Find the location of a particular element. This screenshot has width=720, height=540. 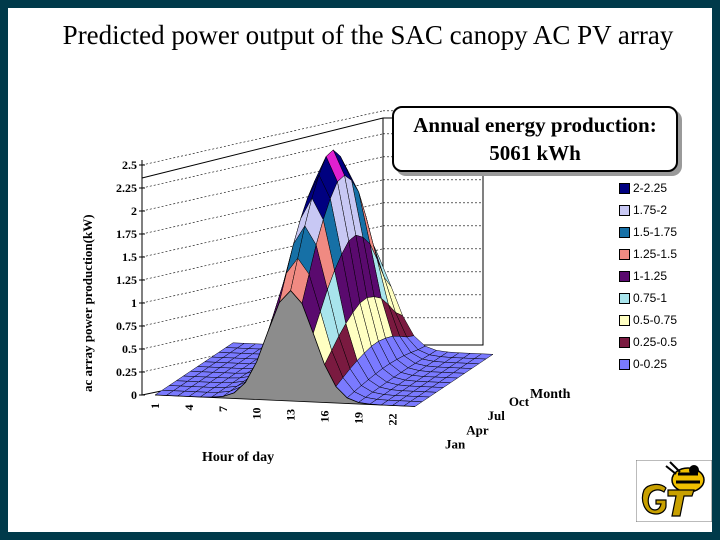

z-tick-label: 2.5 is located at coordinates (129, 165).